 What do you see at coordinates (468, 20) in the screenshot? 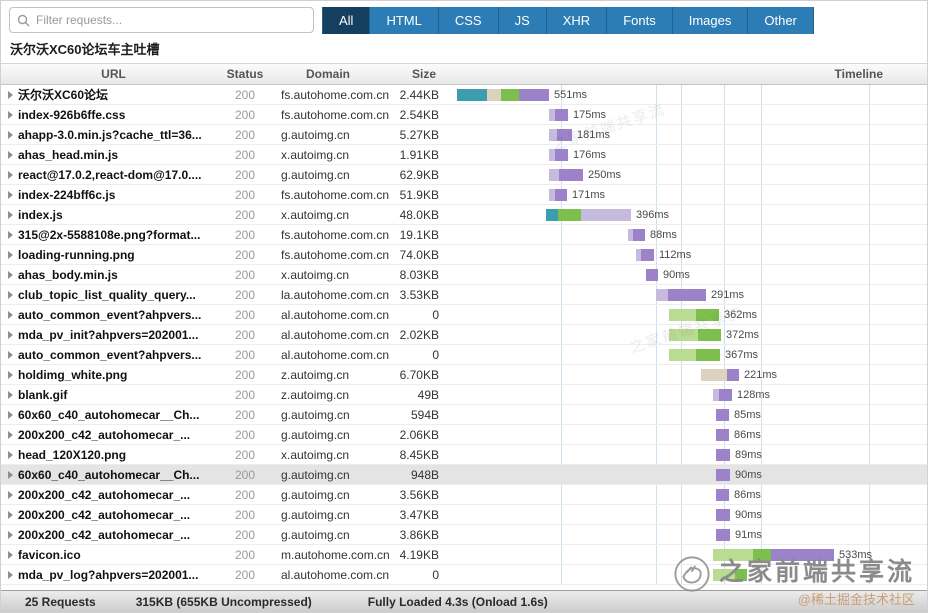
I see `tab-css: CSS` at bounding box center [468, 20].